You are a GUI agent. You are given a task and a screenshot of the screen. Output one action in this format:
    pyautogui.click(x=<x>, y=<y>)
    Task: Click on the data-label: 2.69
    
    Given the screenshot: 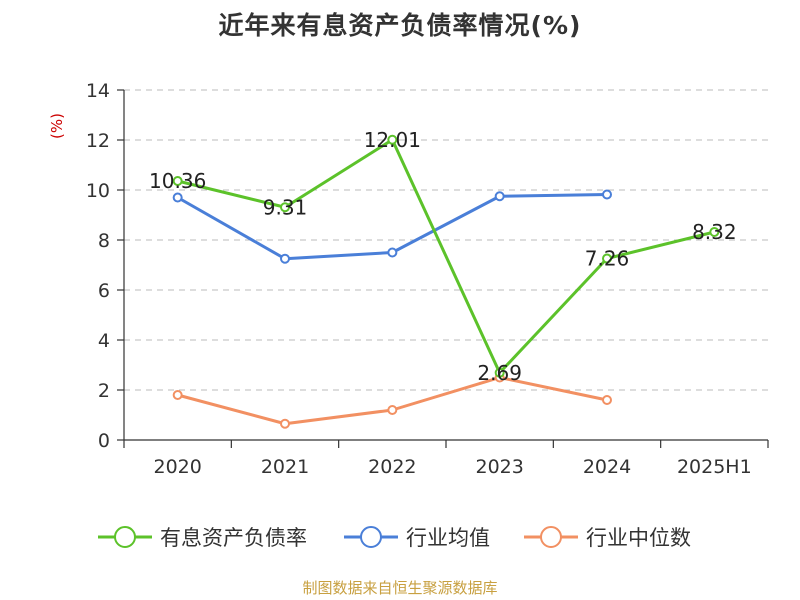 What is the action you would take?
    pyautogui.click(x=499, y=373)
    